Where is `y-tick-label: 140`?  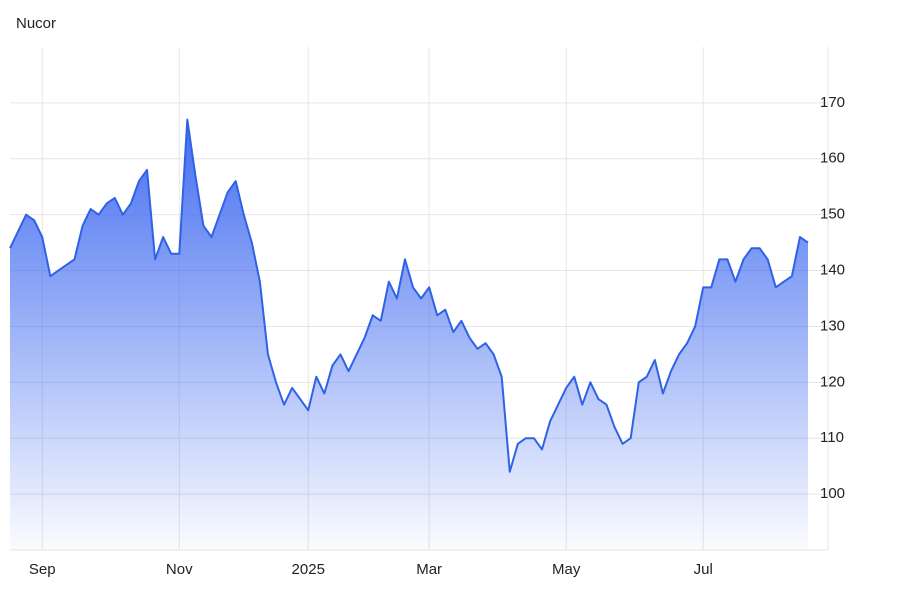 y-tick-label: 140 is located at coordinates (832, 270).